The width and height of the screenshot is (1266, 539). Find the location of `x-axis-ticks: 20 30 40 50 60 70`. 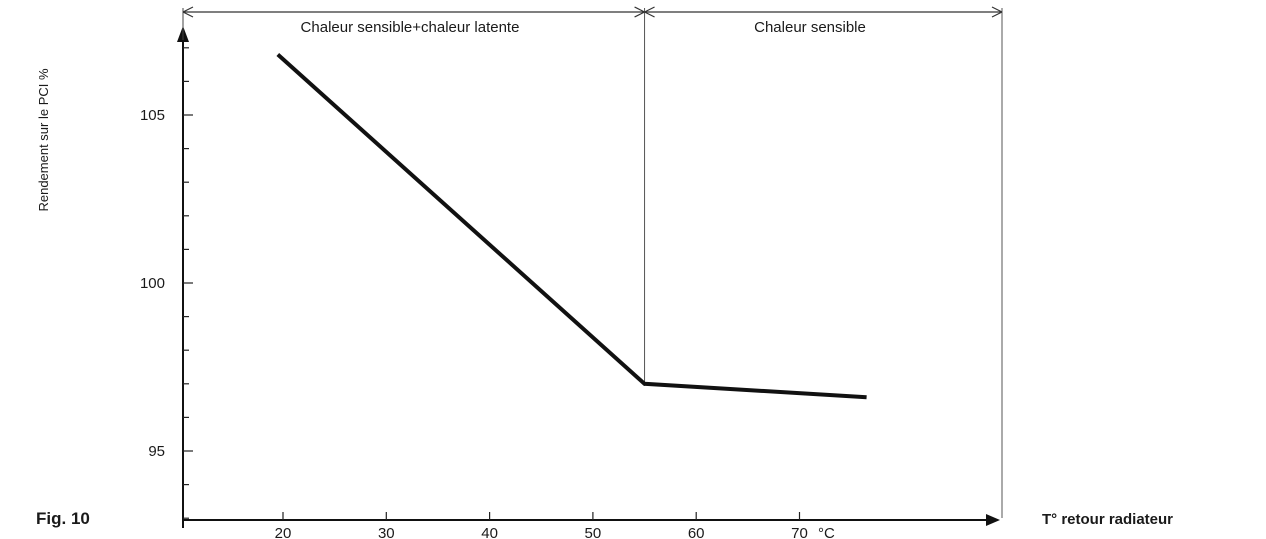

x-axis-ticks: 20 30 40 50 60 70 is located at coordinates (541, 525).